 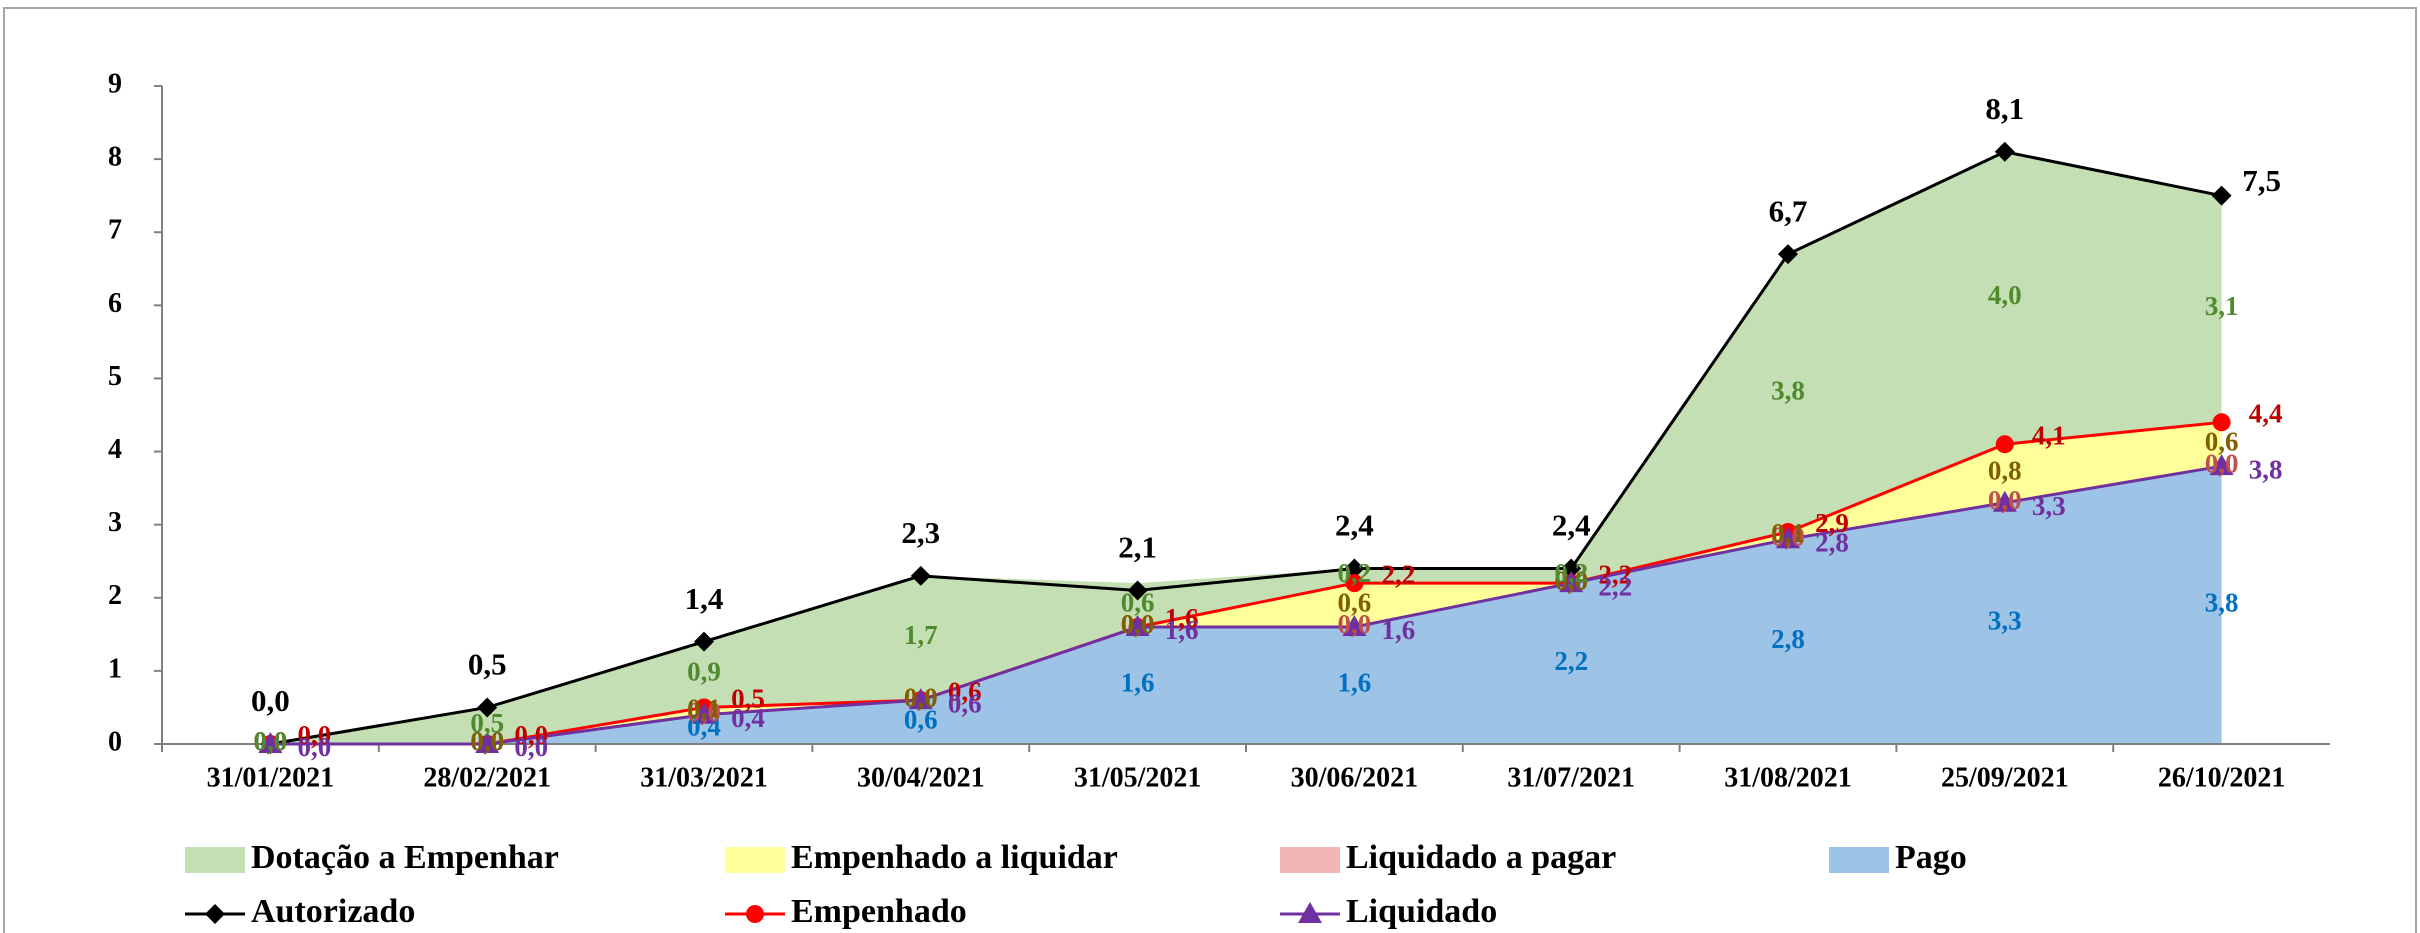 I want to click on data-label: 1,4, so click(x=704, y=598).